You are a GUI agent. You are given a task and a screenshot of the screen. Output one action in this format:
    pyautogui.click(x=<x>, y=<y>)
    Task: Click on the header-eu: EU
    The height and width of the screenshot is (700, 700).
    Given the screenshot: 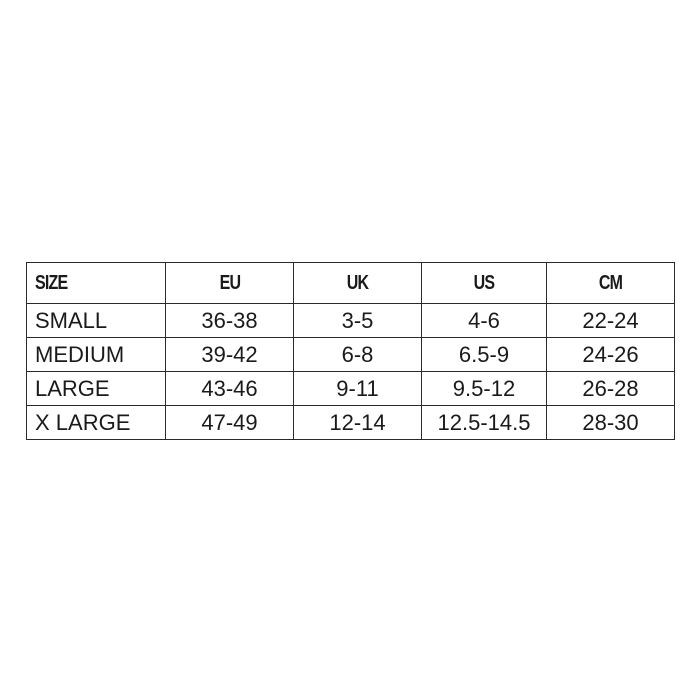 What is the action you would take?
    pyautogui.click(x=229, y=283)
    